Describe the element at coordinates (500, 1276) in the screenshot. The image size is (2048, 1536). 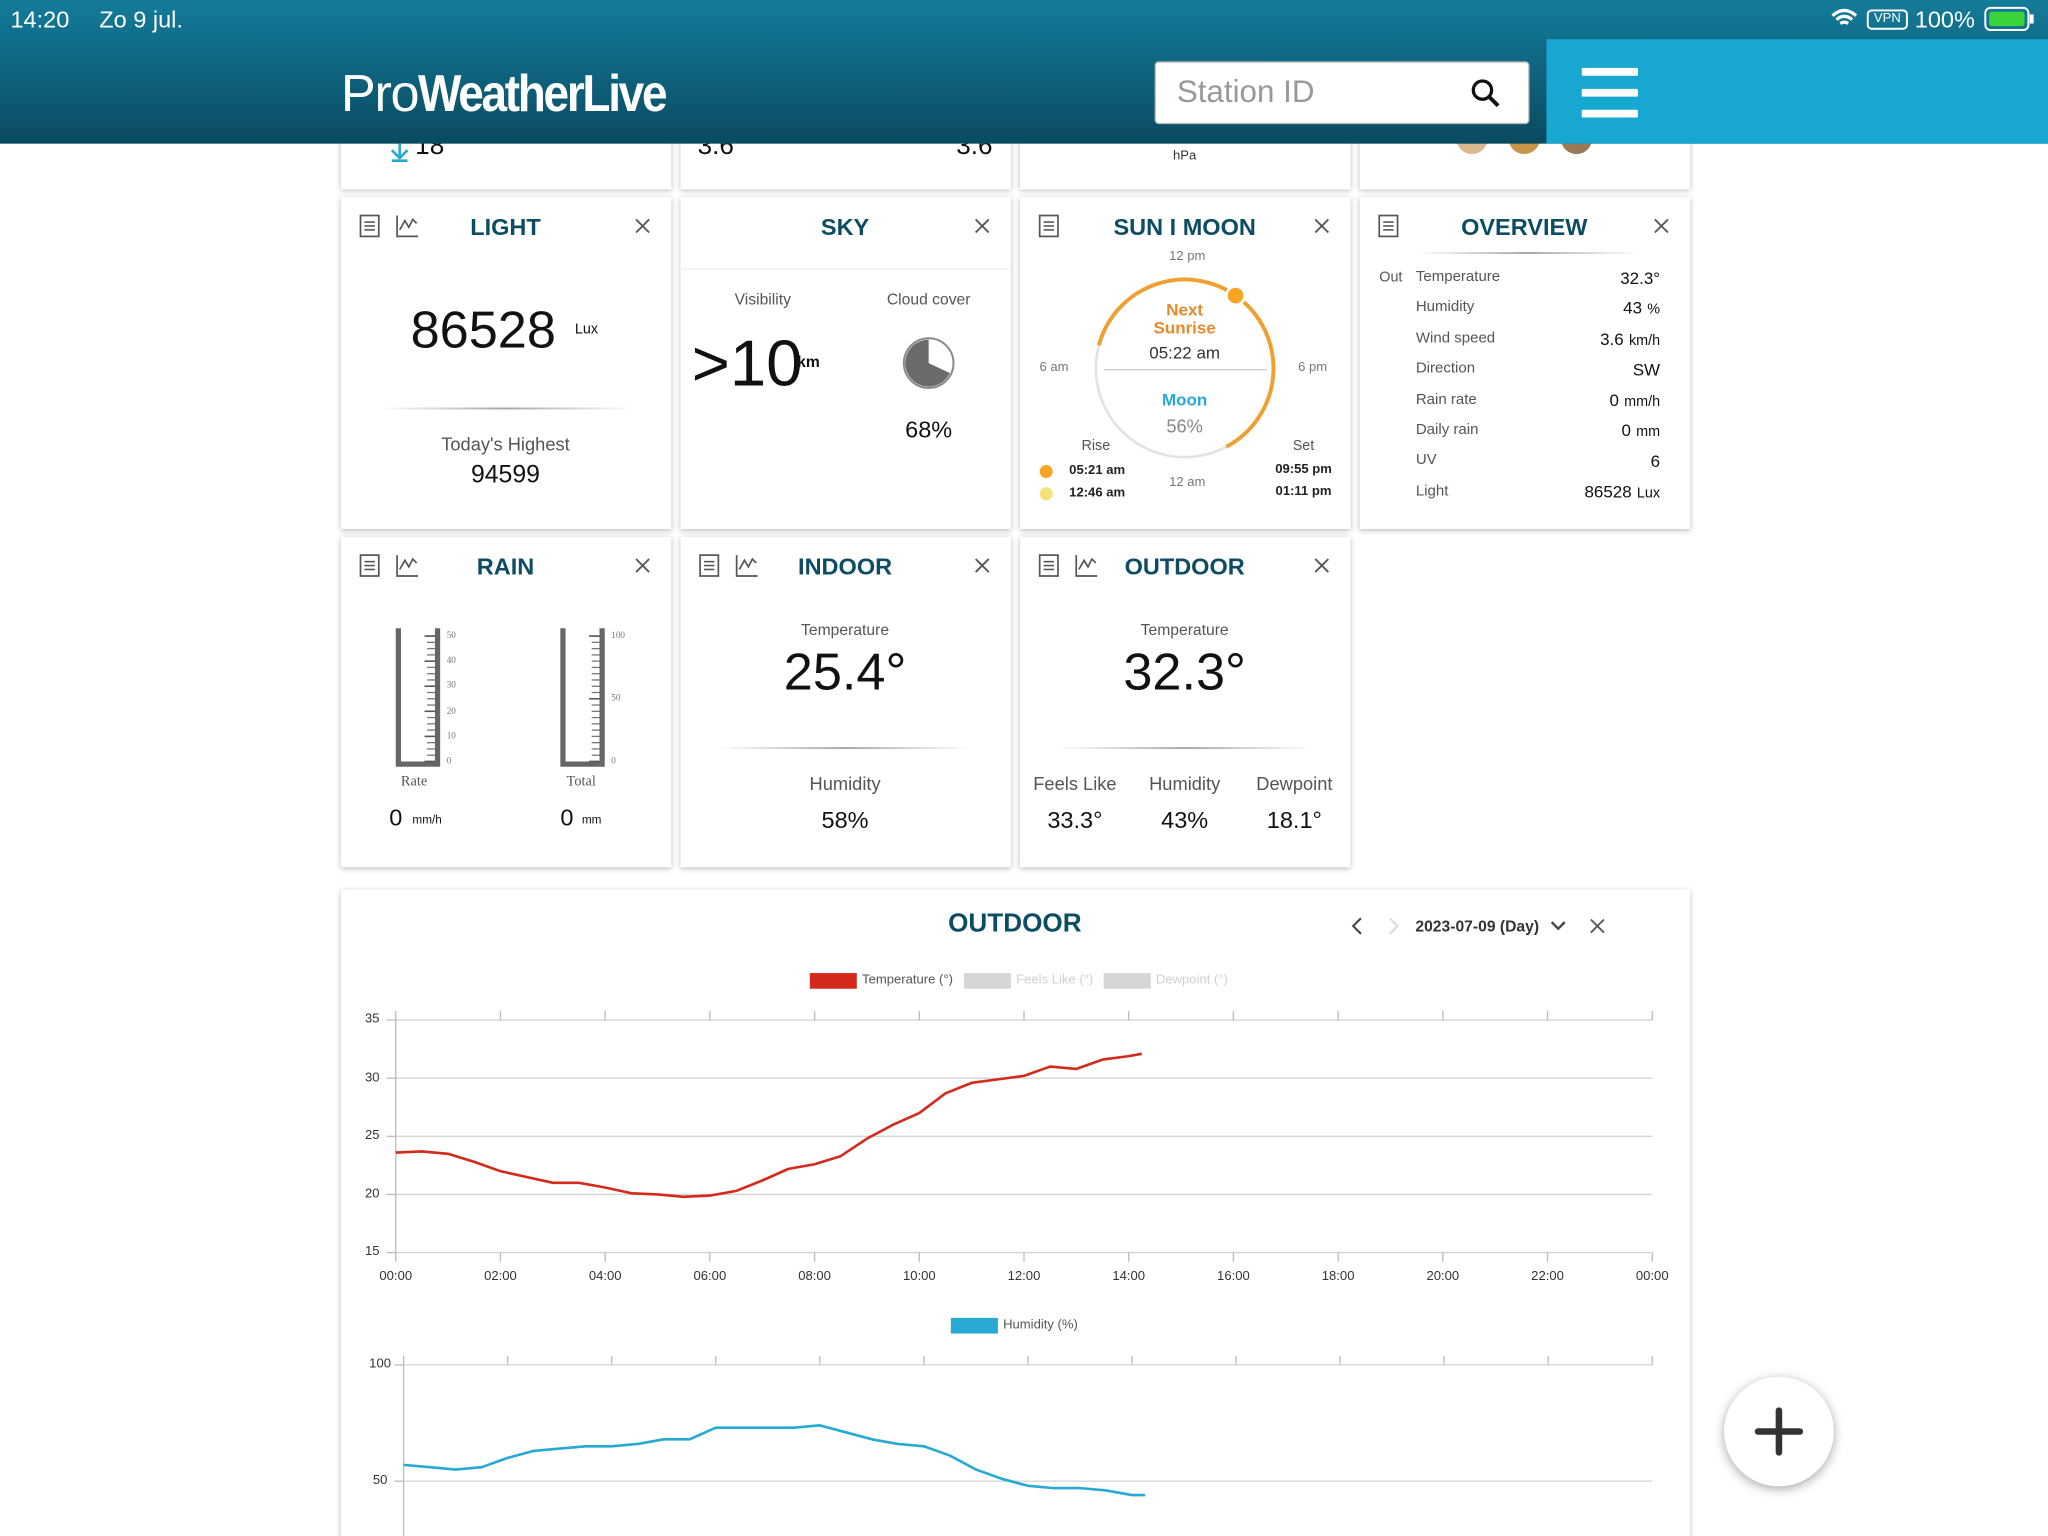
I see `x-tick-label: 02:00` at that location.